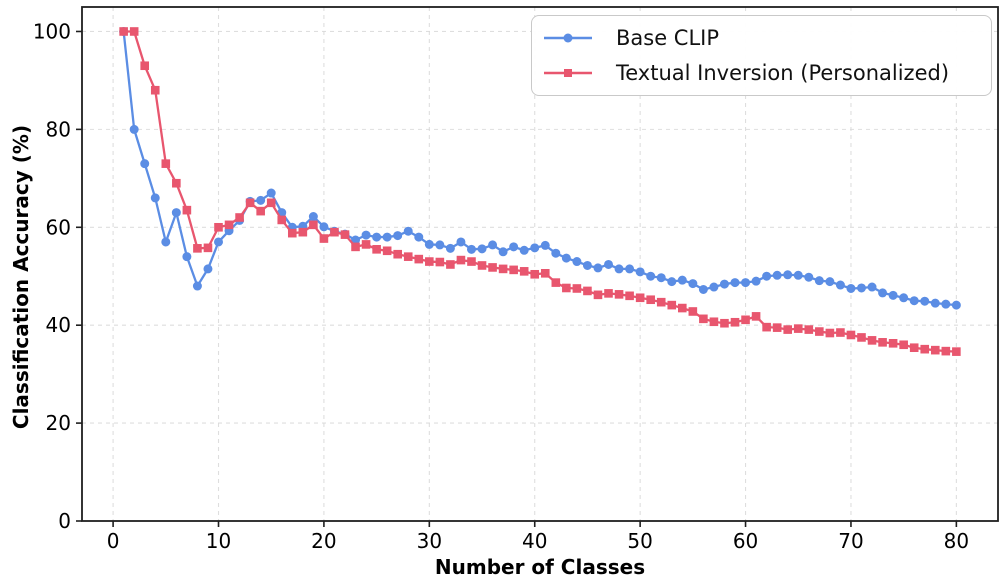 This screenshot has width=1007, height=583. Describe the element at coordinates (956, 541) in the screenshot. I see `x-tick-label: 80` at that location.